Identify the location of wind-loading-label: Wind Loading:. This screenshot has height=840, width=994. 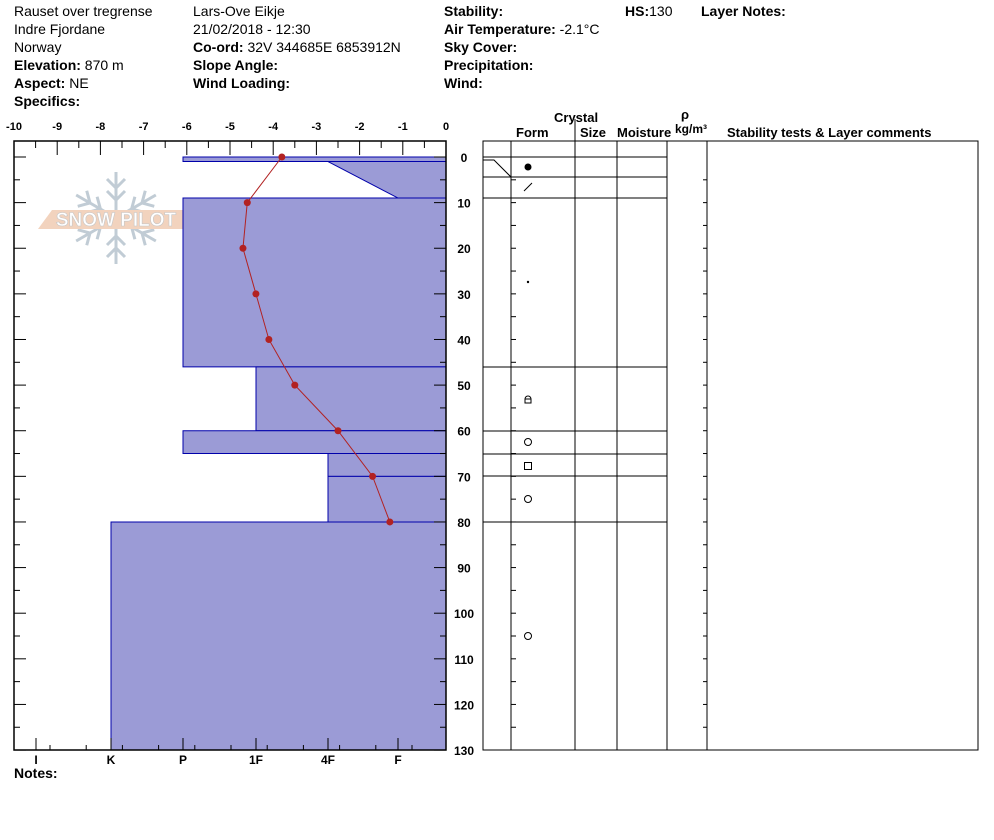
(242, 83).